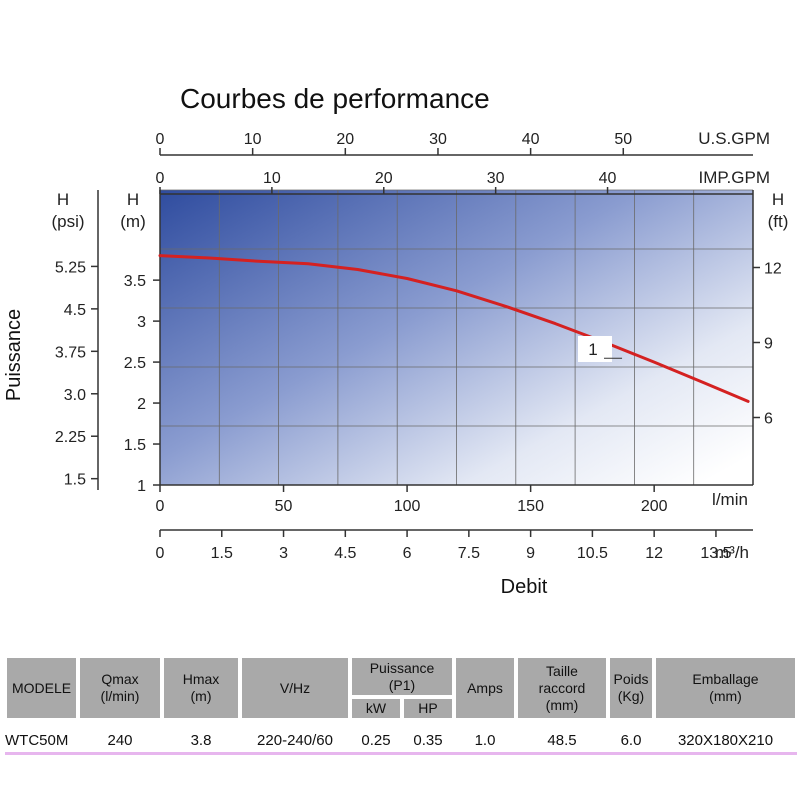 This screenshot has width=800, height=800. I want to click on tick-label-ft: 6, so click(768, 419).